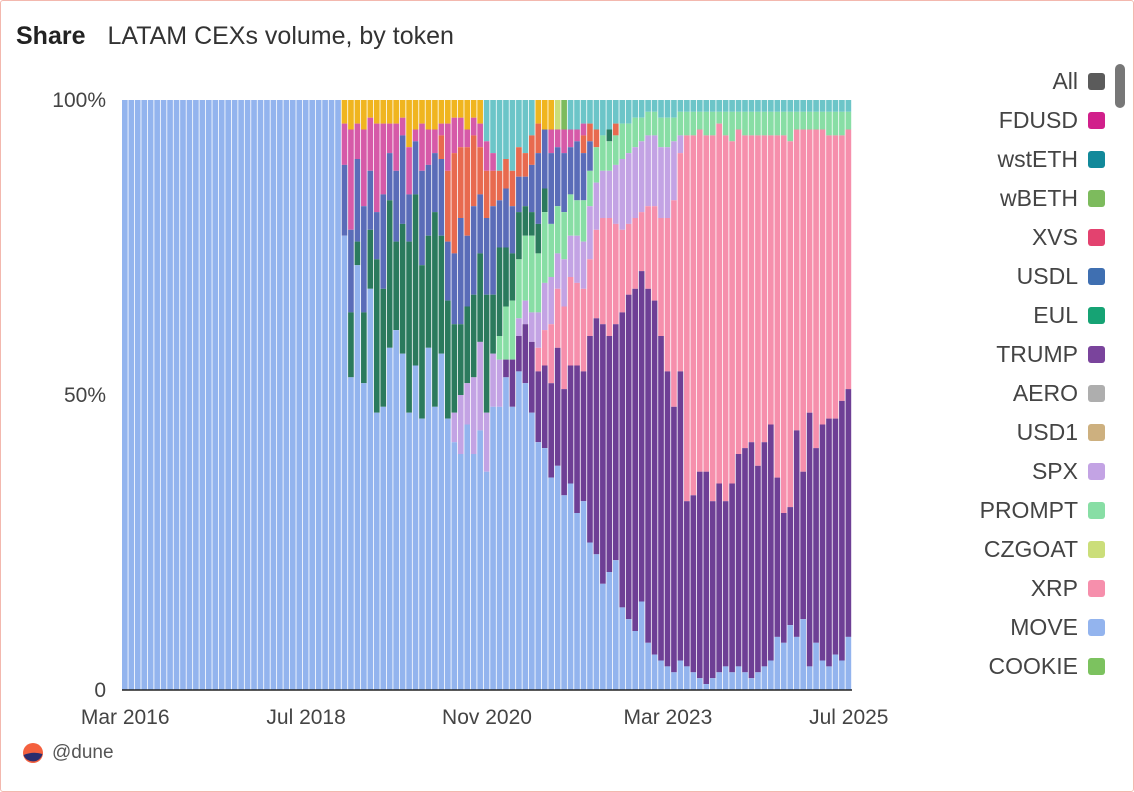 Image resolution: width=1134 pixels, height=792 pixels. What do you see at coordinates (1017, 588) in the screenshot?
I see `legend-item-xrp: XRP` at bounding box center [1017, 588].